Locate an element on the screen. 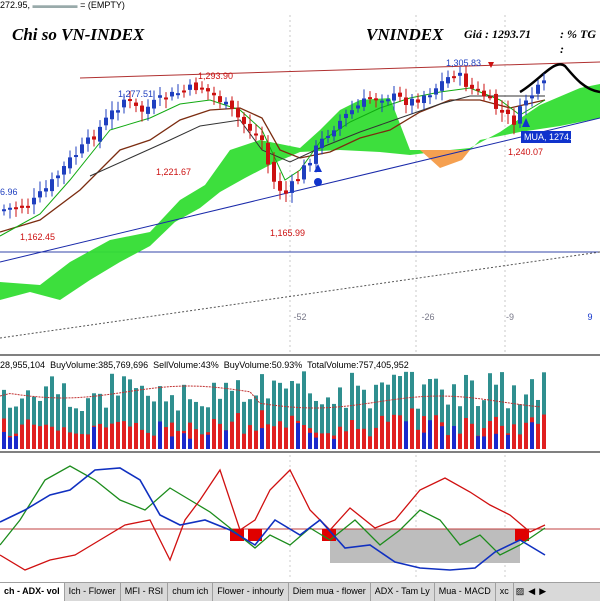  tab-flower-inhourly: Flower - inhourly is located at coordinates (251, 592).